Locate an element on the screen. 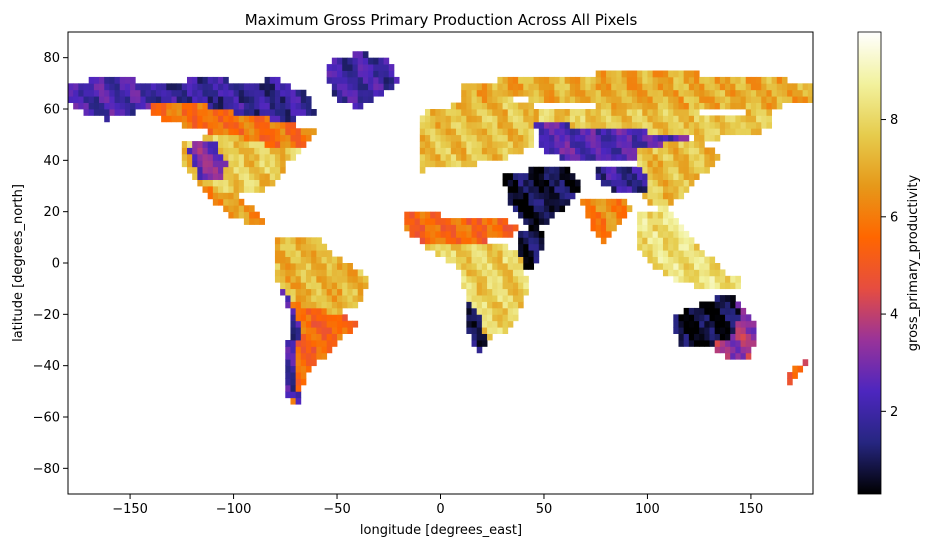 The image size is (930, 547). colorbar-tick-label: 8 is located at coordinates (894, 120).